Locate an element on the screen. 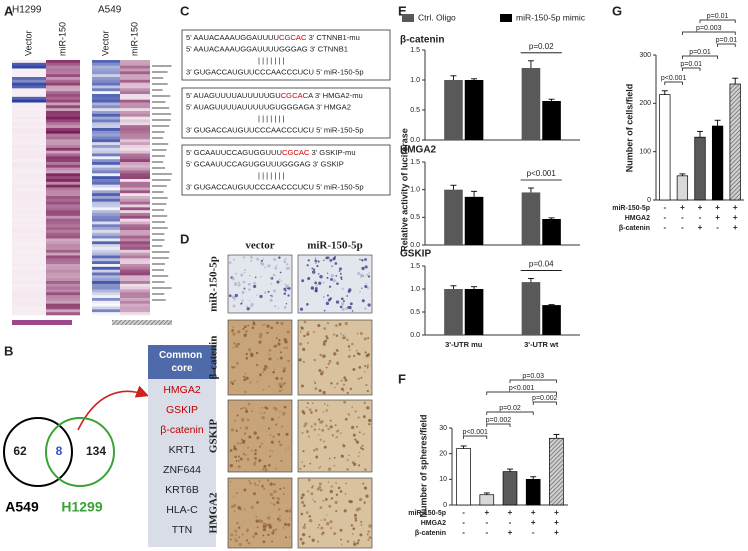 This screenshot has width=748, height=551. bar is located at coordinates (551, 120).